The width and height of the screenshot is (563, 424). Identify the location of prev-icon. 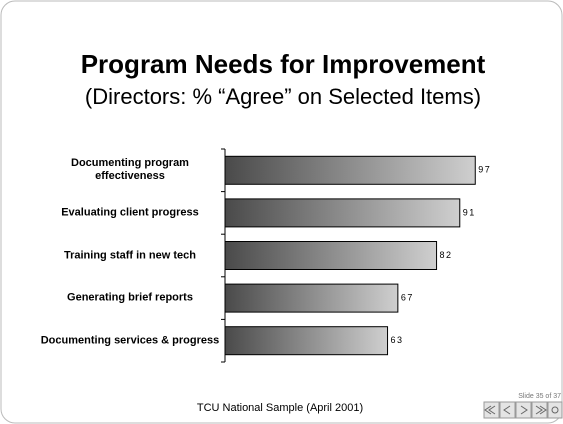
(507, 410).